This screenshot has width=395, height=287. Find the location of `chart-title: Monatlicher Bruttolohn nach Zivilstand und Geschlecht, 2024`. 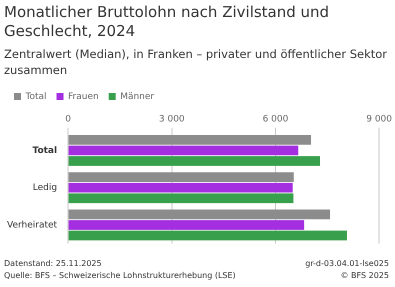

chart-title: Monatlicher Bruttolohn nach Zivilstand und Geschlecht, 2024 is located at coordinates (167, 22).